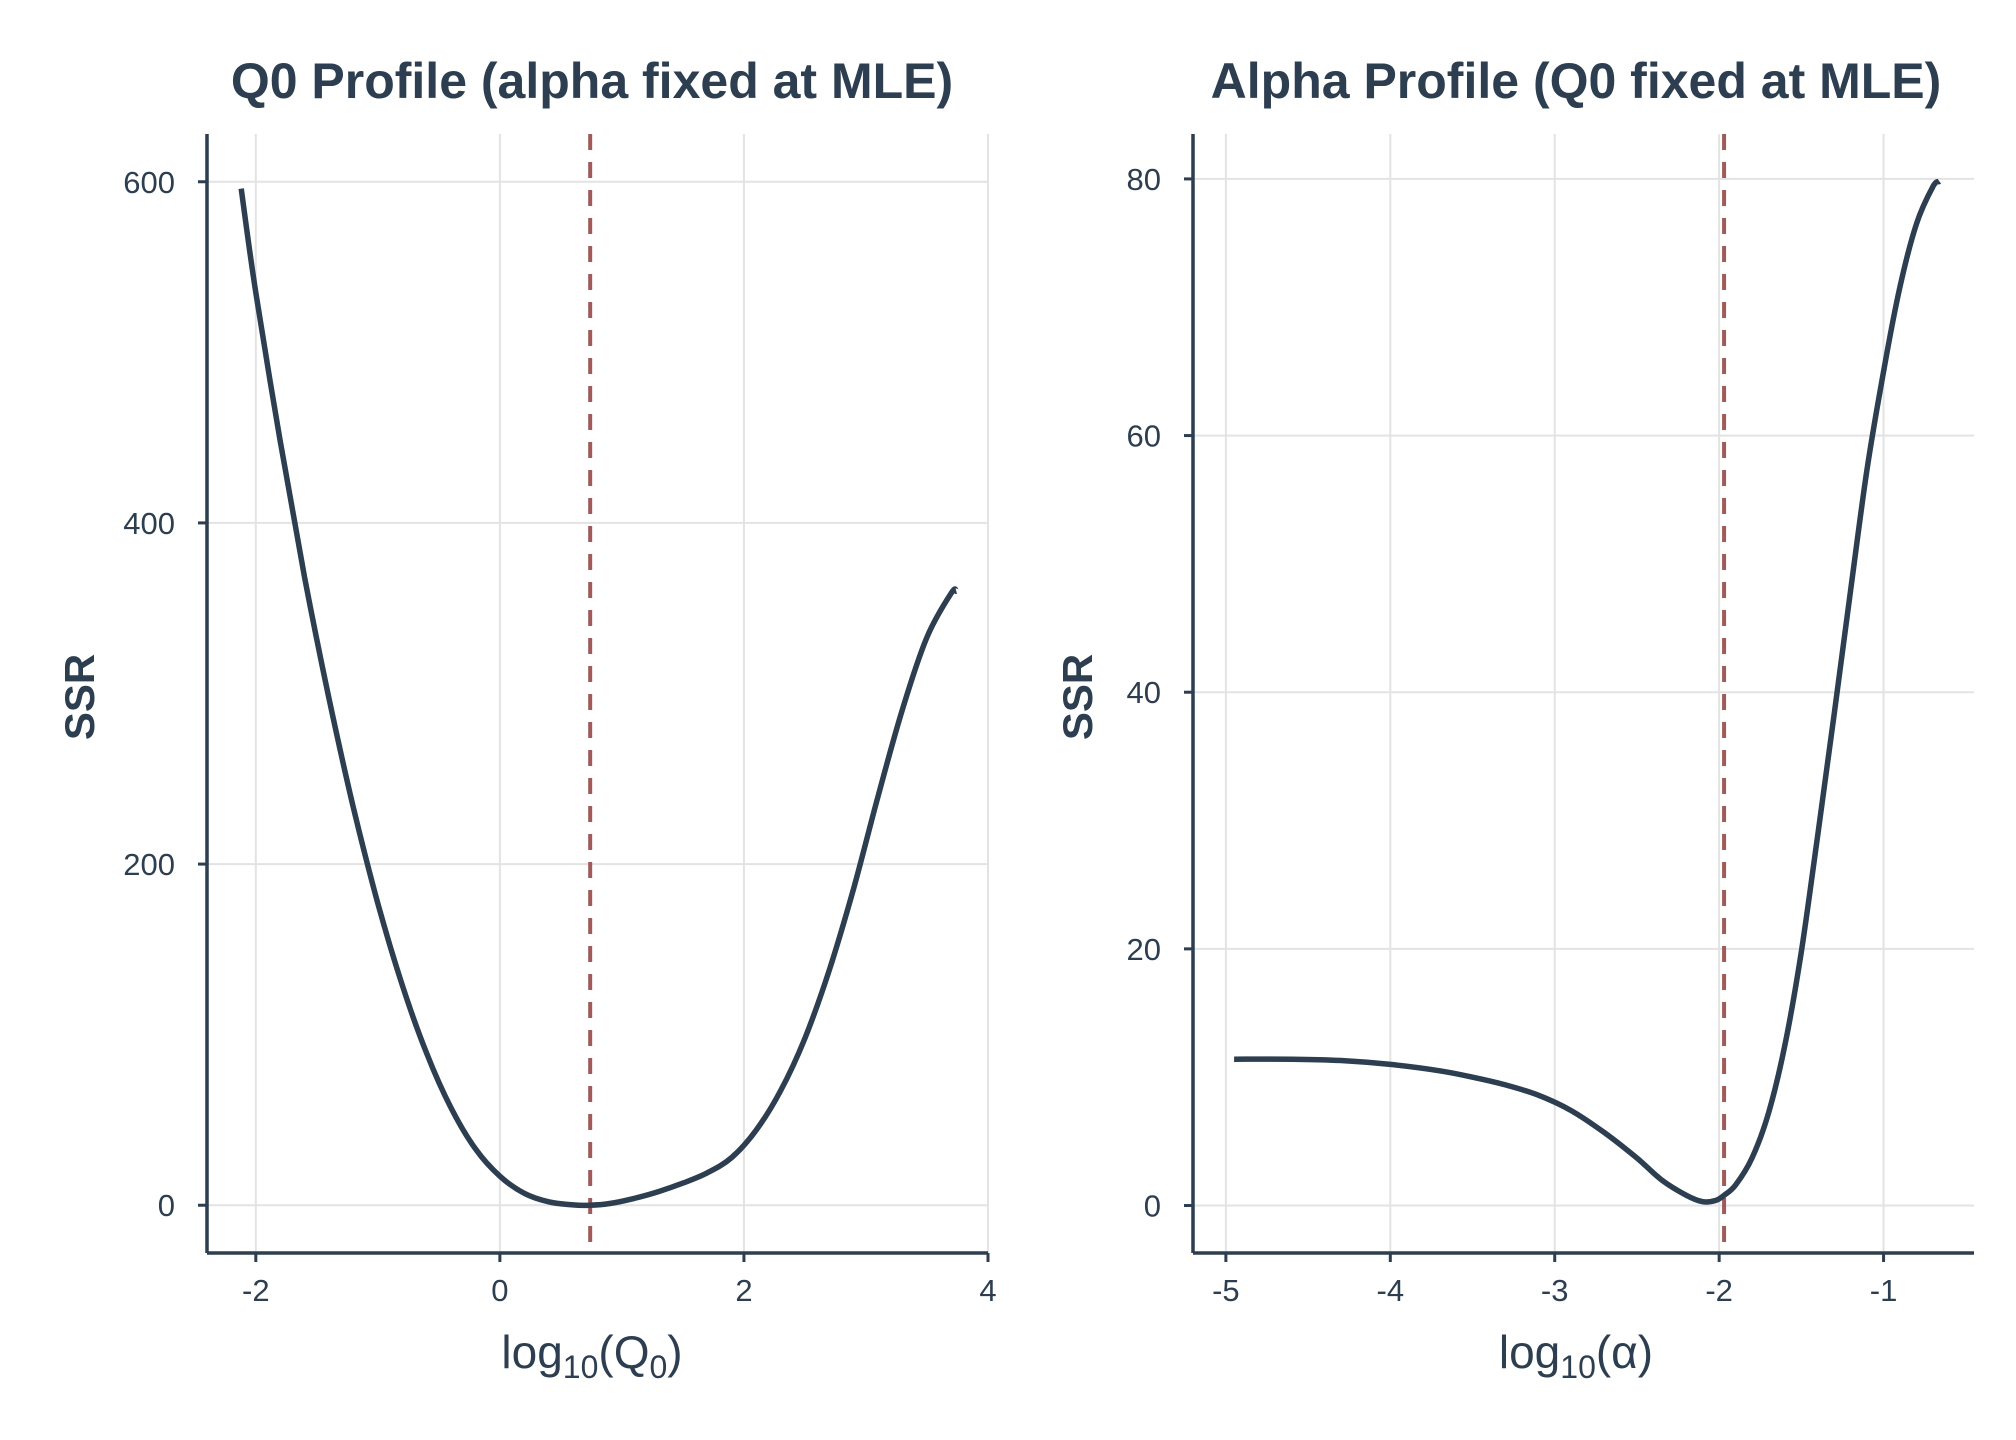  I want to click on q0-x-tick-label-2: 2, so click(743, 1290).